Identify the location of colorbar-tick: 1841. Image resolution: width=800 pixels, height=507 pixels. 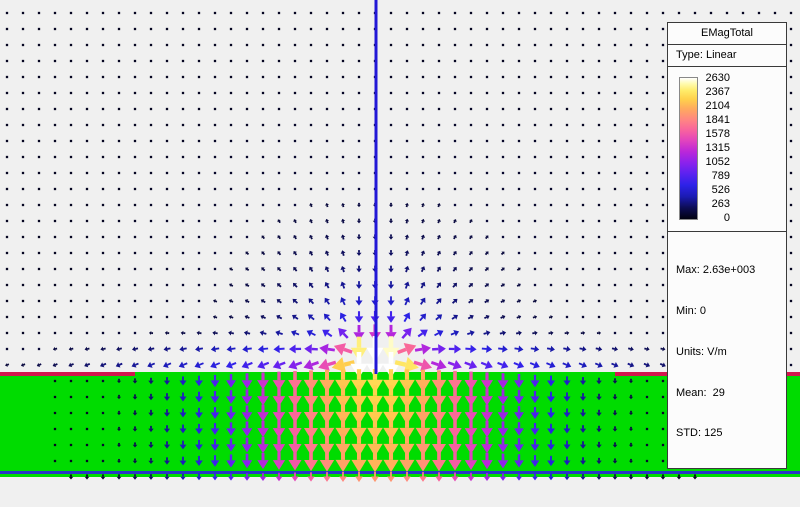
(717, 120).